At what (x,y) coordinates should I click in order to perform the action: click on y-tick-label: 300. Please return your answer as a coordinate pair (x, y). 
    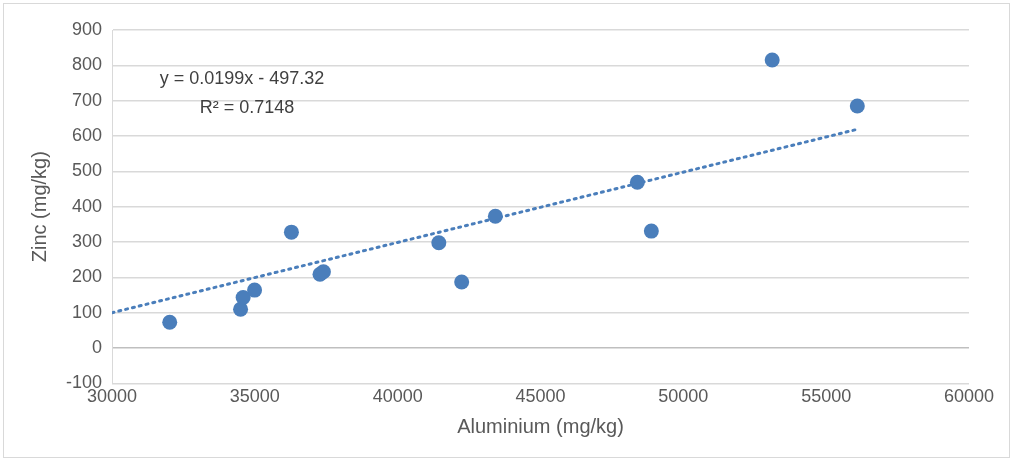
    Looking at the image, I should click on (87, 241).